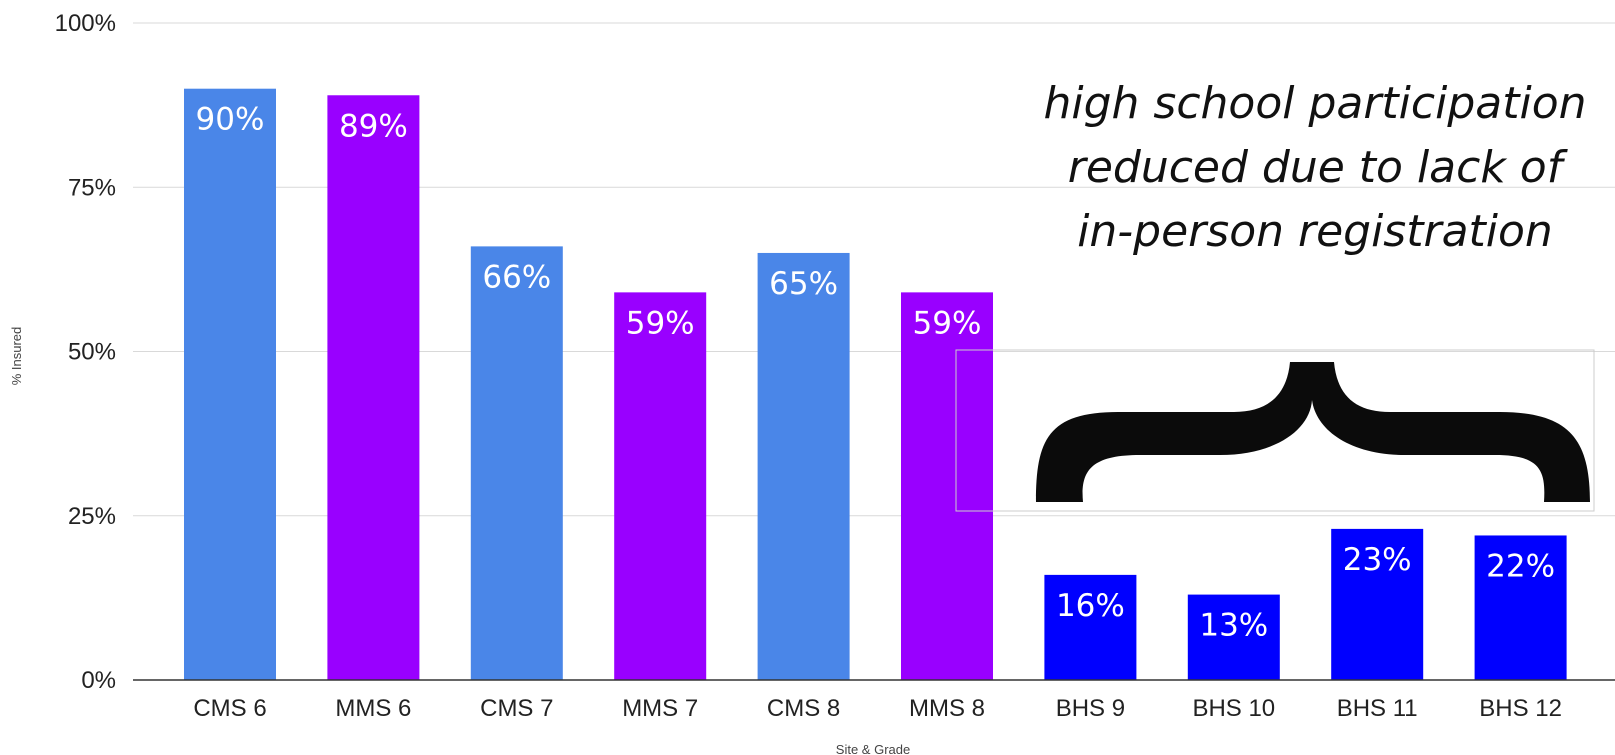 This screenshot has height=755, width=1615. Describe the element at coordinates (803, 284) in the screenshot. I see `bar-data-label: 65%` at that location.